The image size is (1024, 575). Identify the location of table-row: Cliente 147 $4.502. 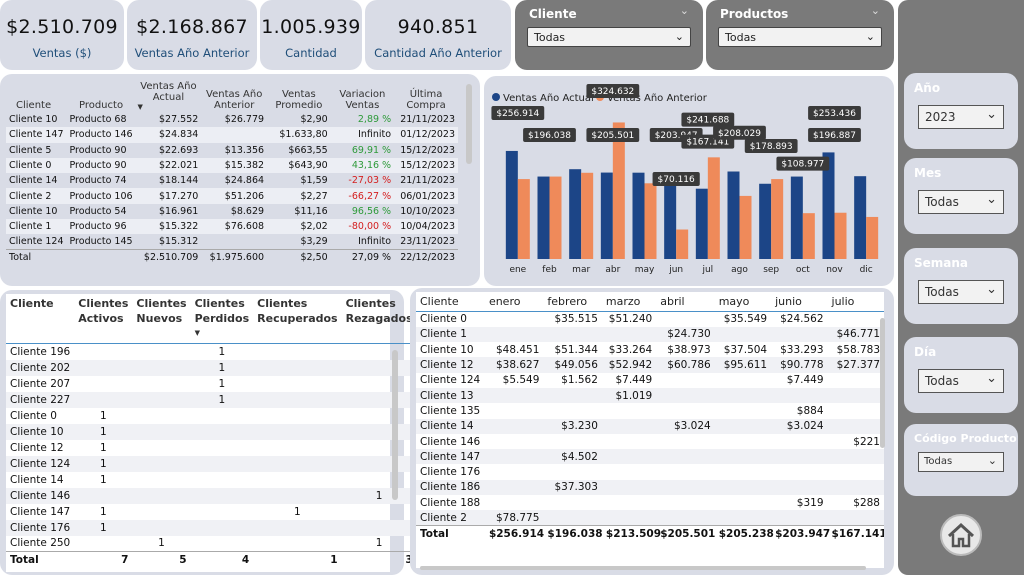
(650, 457).